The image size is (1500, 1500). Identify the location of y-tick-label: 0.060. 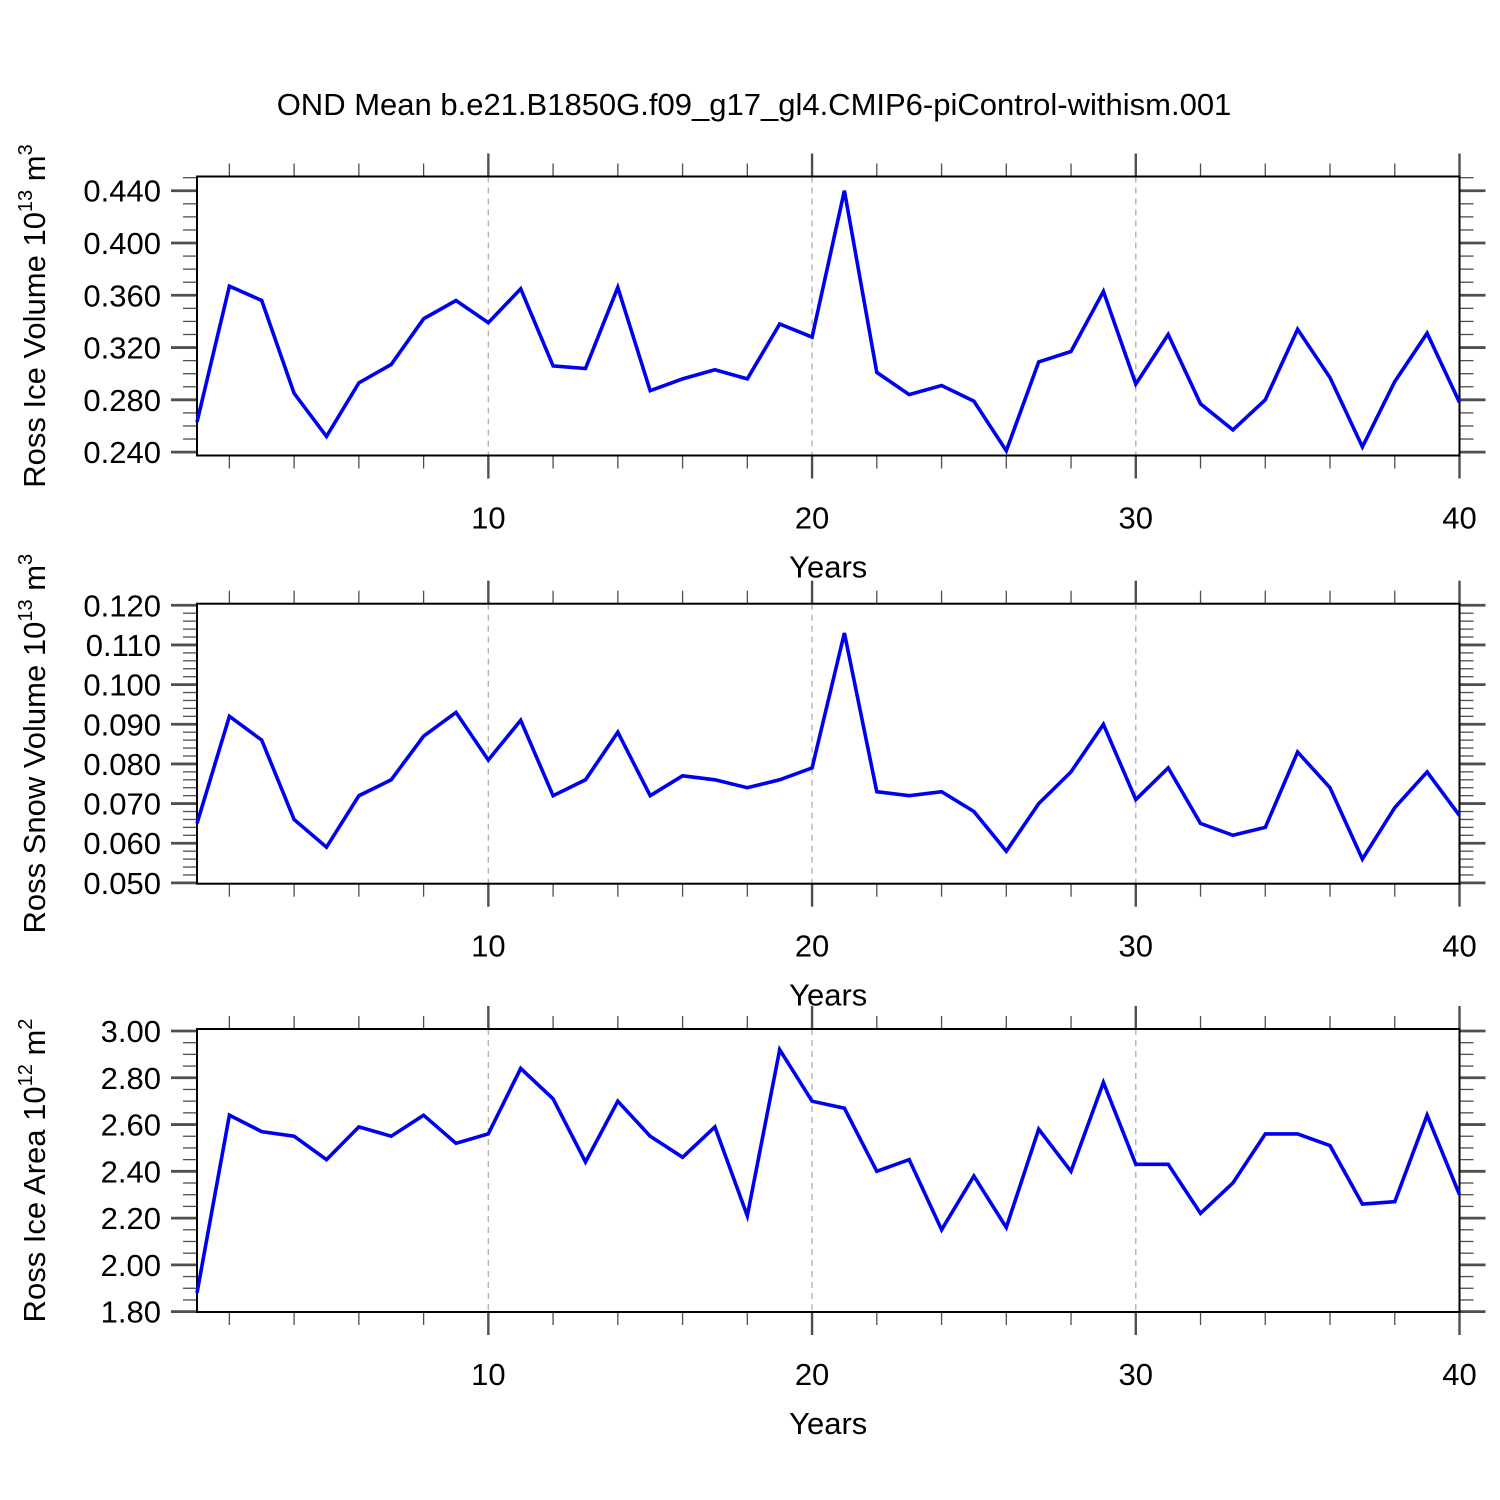
(122, 843).